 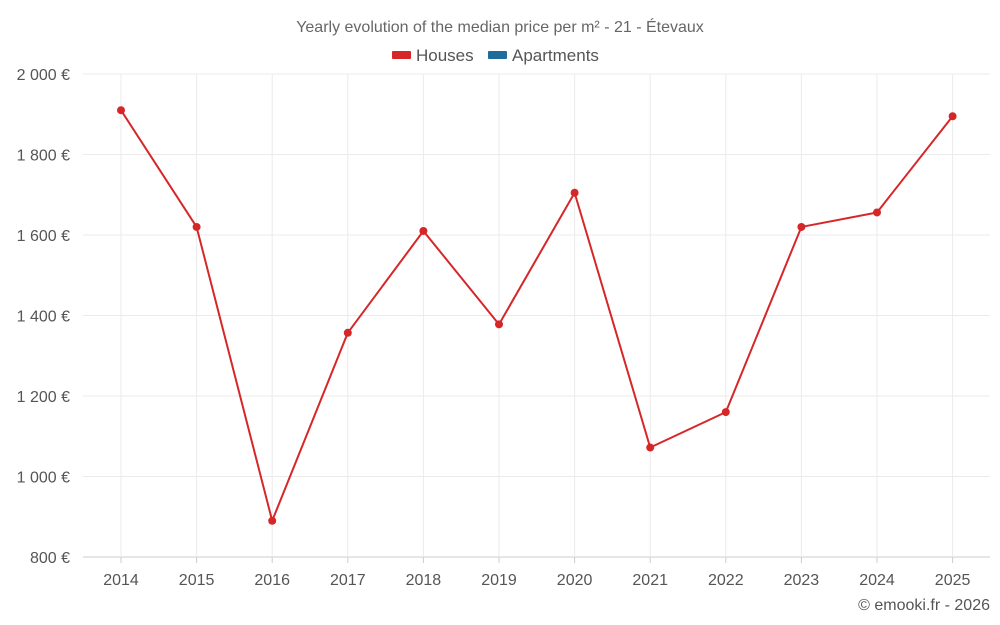 I want to click on x-tick-label: 2020, so click(x=575, y=580).